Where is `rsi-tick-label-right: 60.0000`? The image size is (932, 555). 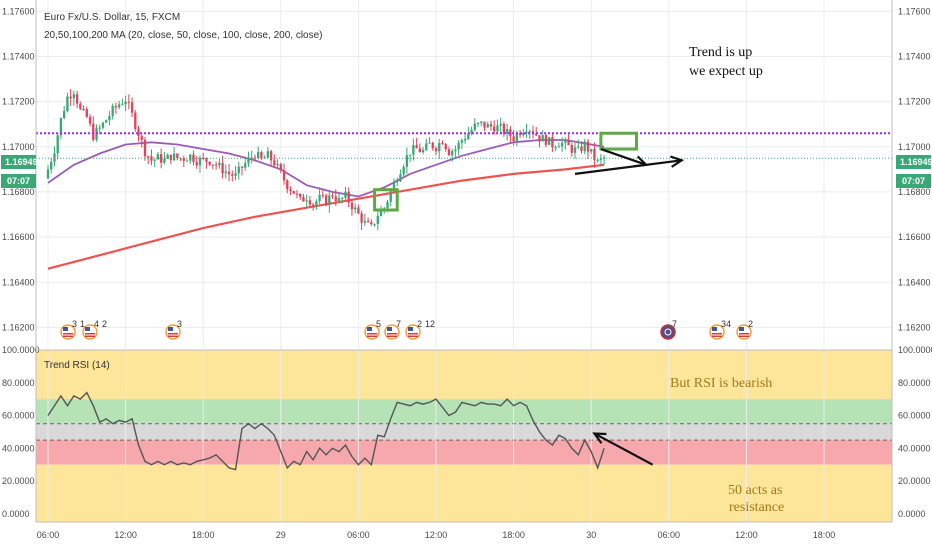 rsi-tick-label-right: 60.0000 is located at coordinates (914, 416).